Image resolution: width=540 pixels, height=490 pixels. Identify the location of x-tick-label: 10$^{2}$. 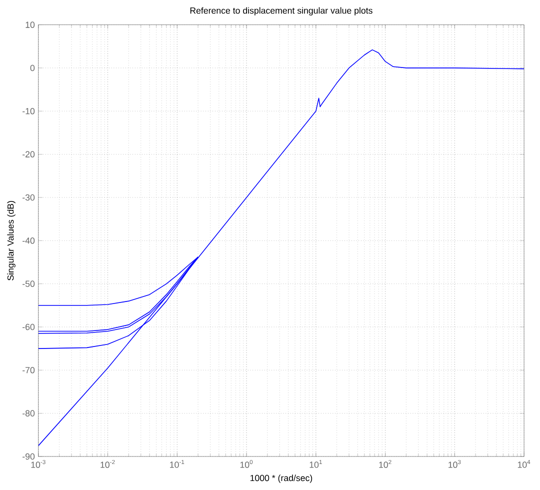
(385, 464).